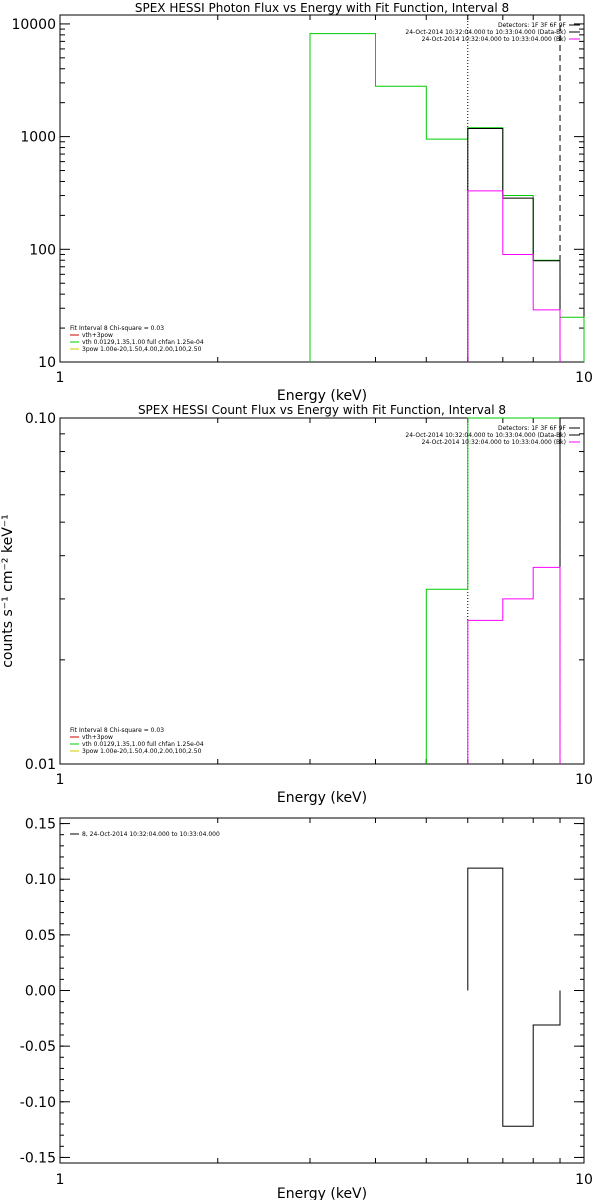  I want to click on y-tick-label: 1000, so click(38, 138).